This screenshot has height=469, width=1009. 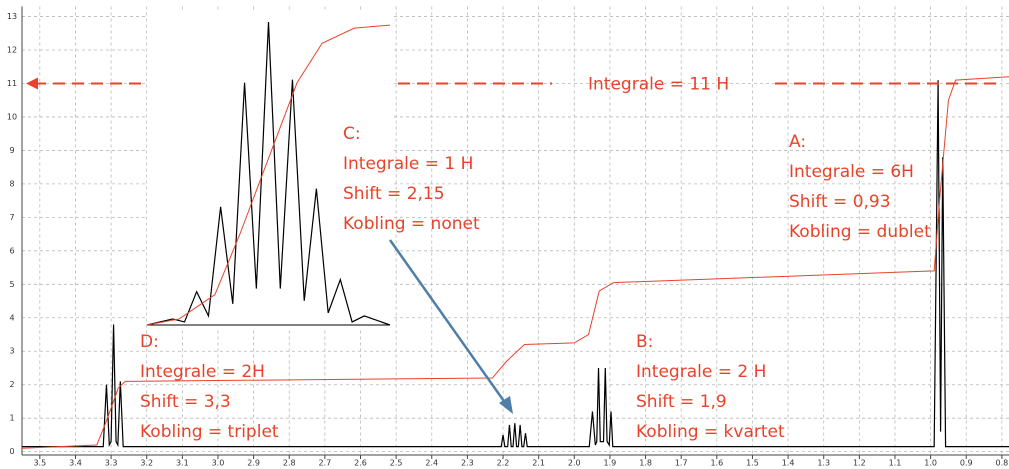 I want to click on x-tick-label: 3.2, so click(x=146, y=463).